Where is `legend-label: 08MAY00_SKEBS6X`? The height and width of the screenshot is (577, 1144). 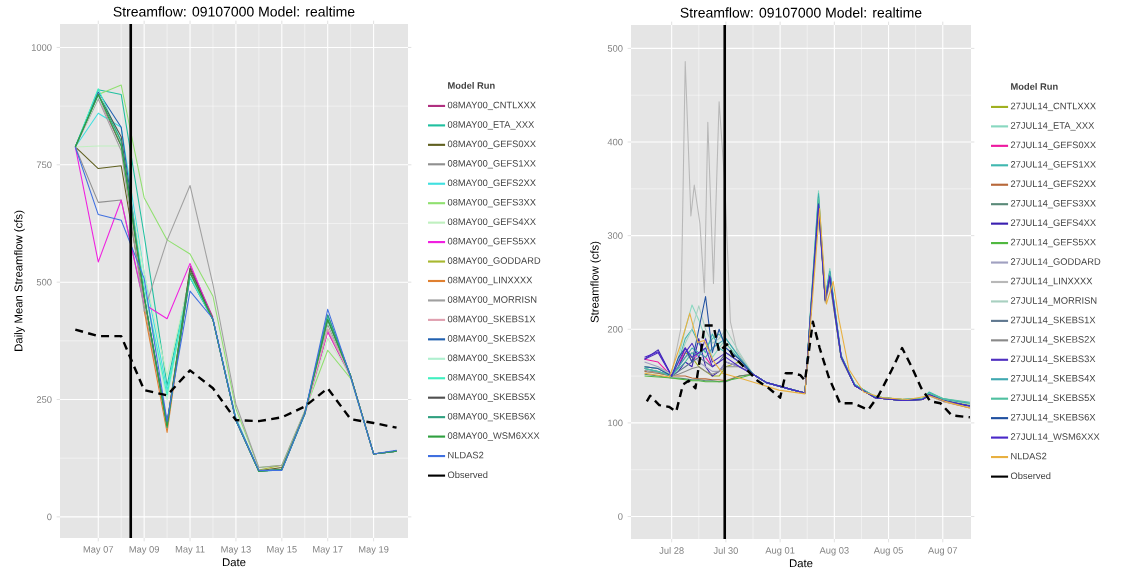
legend-label: 08MAY00_SKEBS6X is located at coordinates (491, 417).